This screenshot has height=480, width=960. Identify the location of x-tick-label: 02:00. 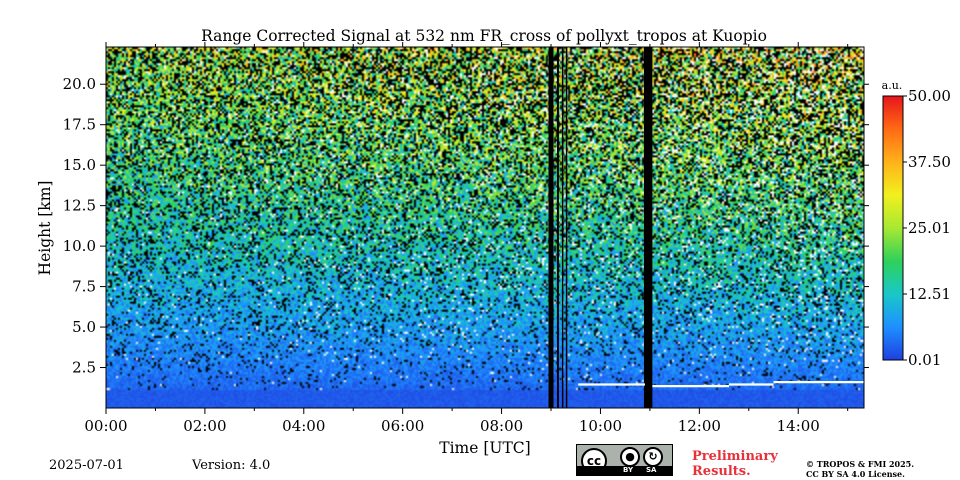
(204, 426).